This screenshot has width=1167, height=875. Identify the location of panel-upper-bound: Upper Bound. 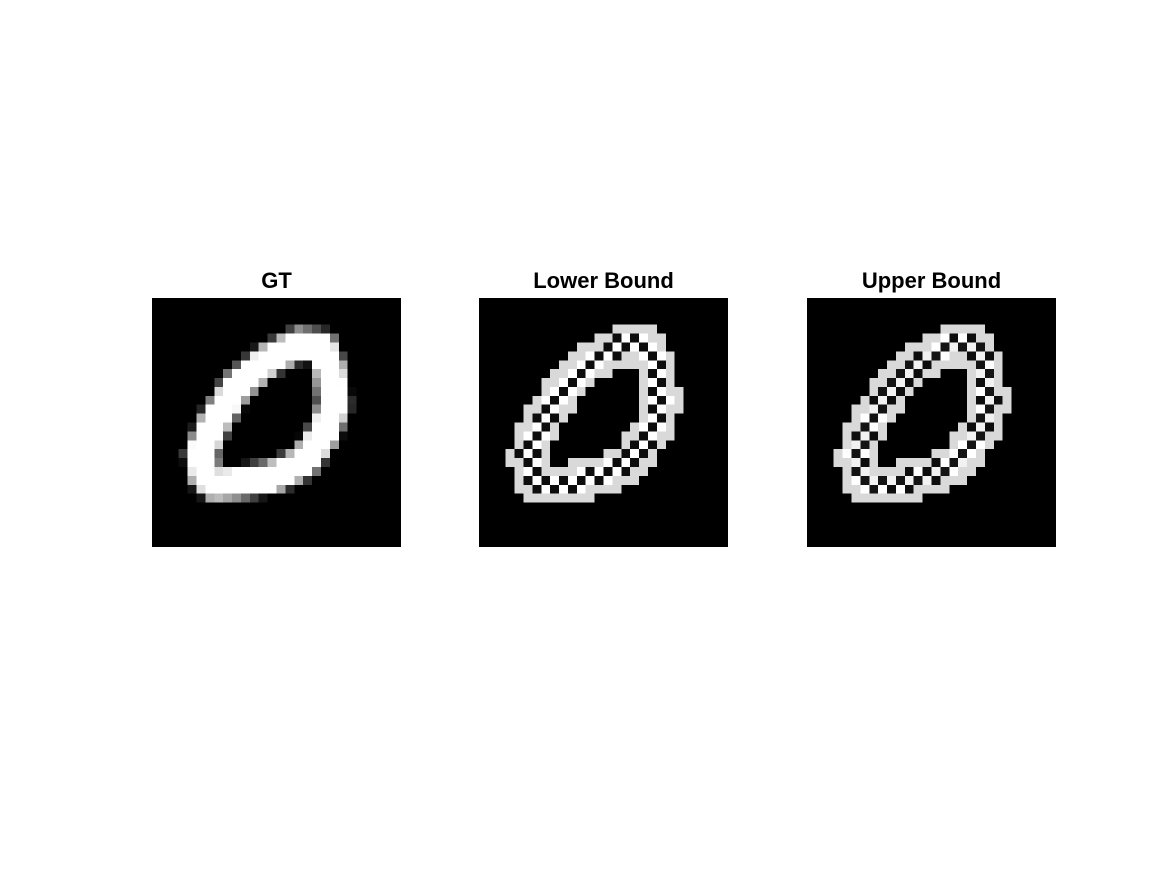
(931, 407).